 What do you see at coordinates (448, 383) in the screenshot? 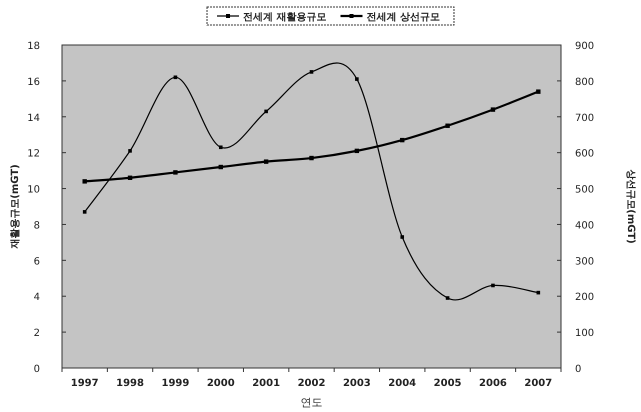
I see `tick-label: 2005` at bounding box center [448, 383].